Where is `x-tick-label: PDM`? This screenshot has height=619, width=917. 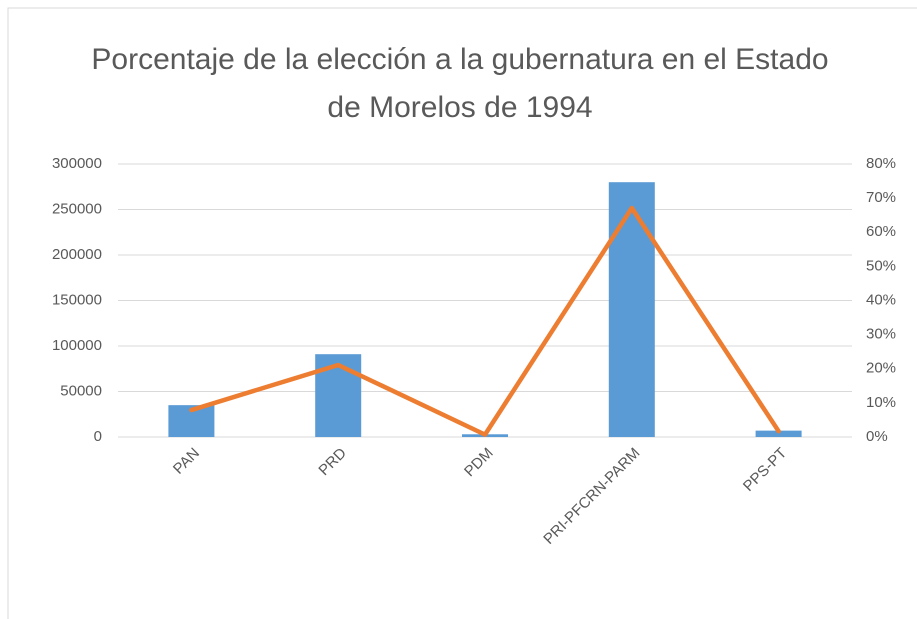 x-tick-label: PDM is located at coordinates (479, 463).